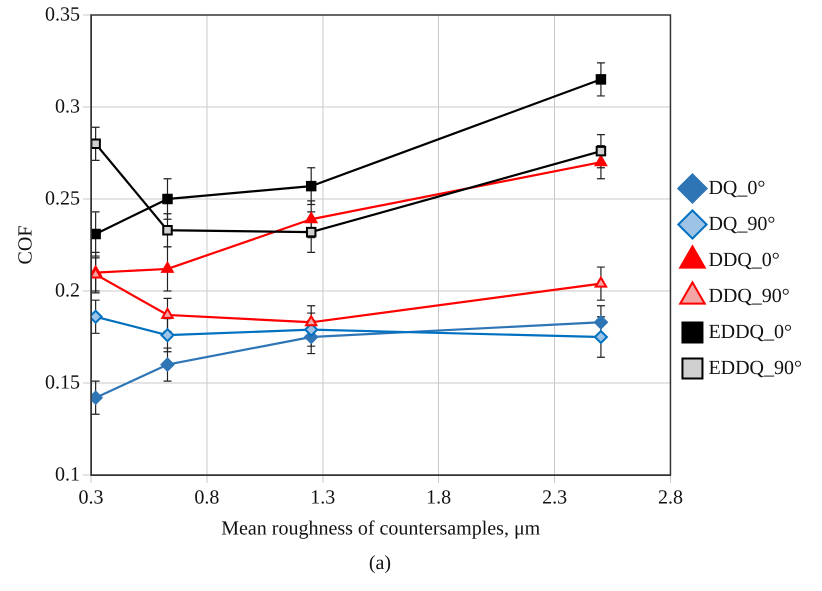 The height and width of the screenshot is (591, 822). Describe the element at coordinates (67, 106) in the screenshot. I see `y-tick-label: 0.3` at that location.